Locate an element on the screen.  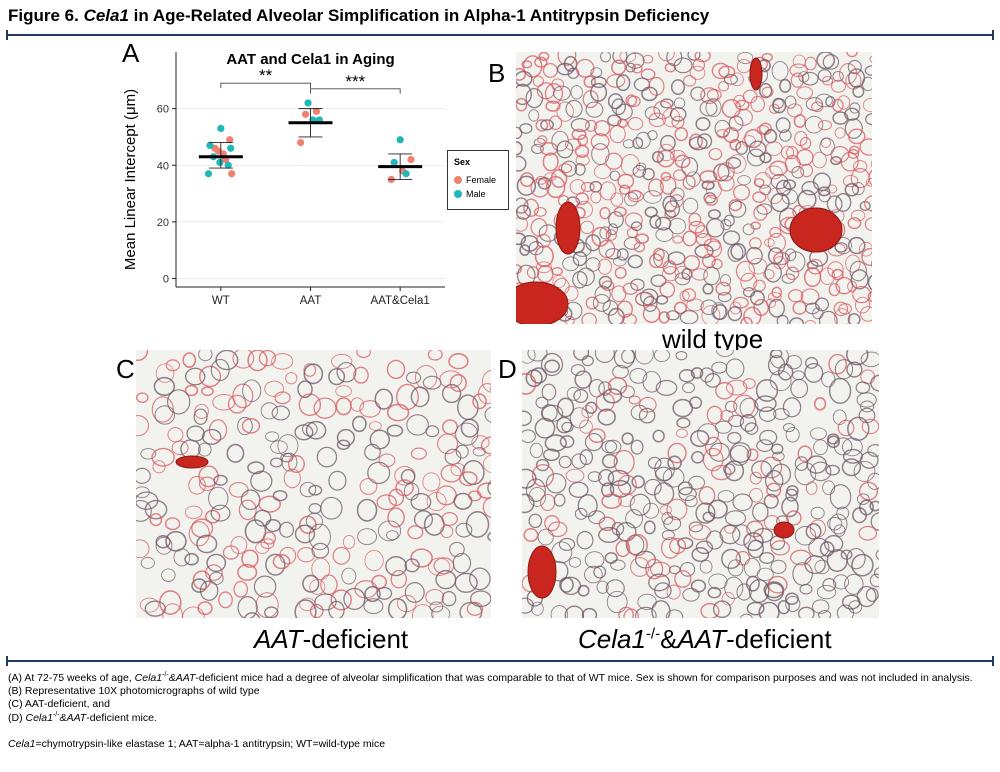
legend-swatch-male is located at coordinates (458, 194).